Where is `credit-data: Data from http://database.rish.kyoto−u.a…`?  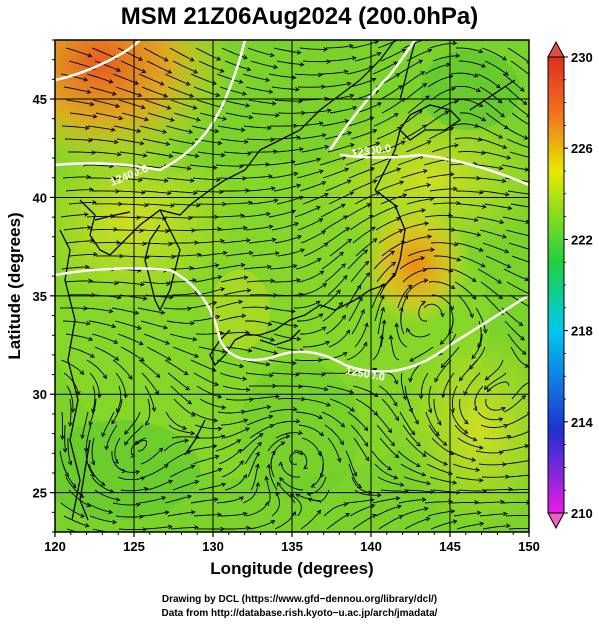
credit-data: Data from http://database.rish.kyoto−u.a… is located at coordinates (299, 613).